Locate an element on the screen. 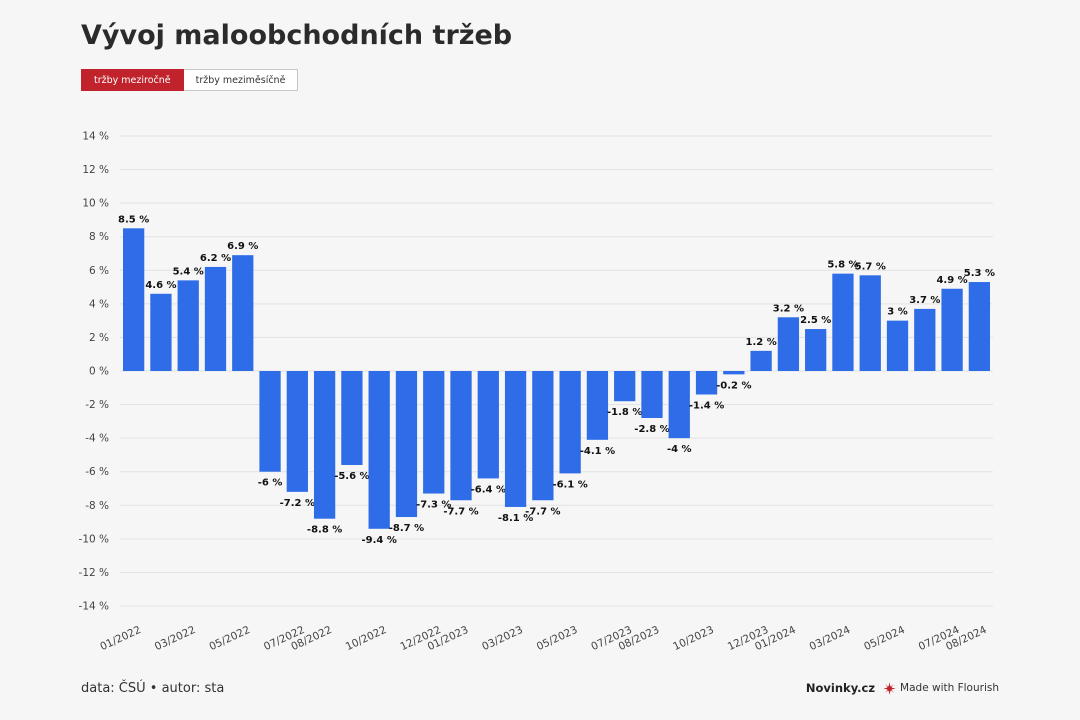  toggle-monthly-button: tržby meziměsíčně is located at coordinates (241, 80).